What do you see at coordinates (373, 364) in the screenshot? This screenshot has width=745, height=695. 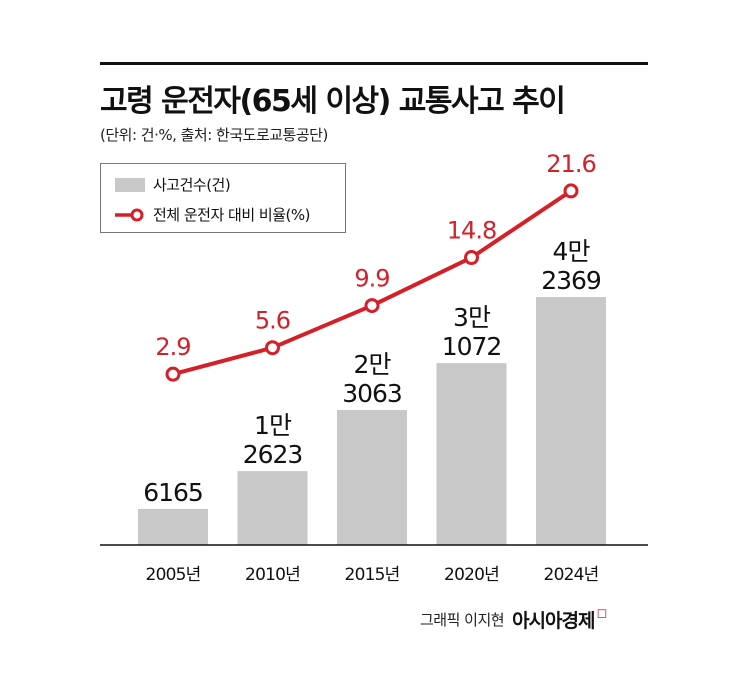 I see `bar-value-label: 2만` at bounding box center [373, 364].